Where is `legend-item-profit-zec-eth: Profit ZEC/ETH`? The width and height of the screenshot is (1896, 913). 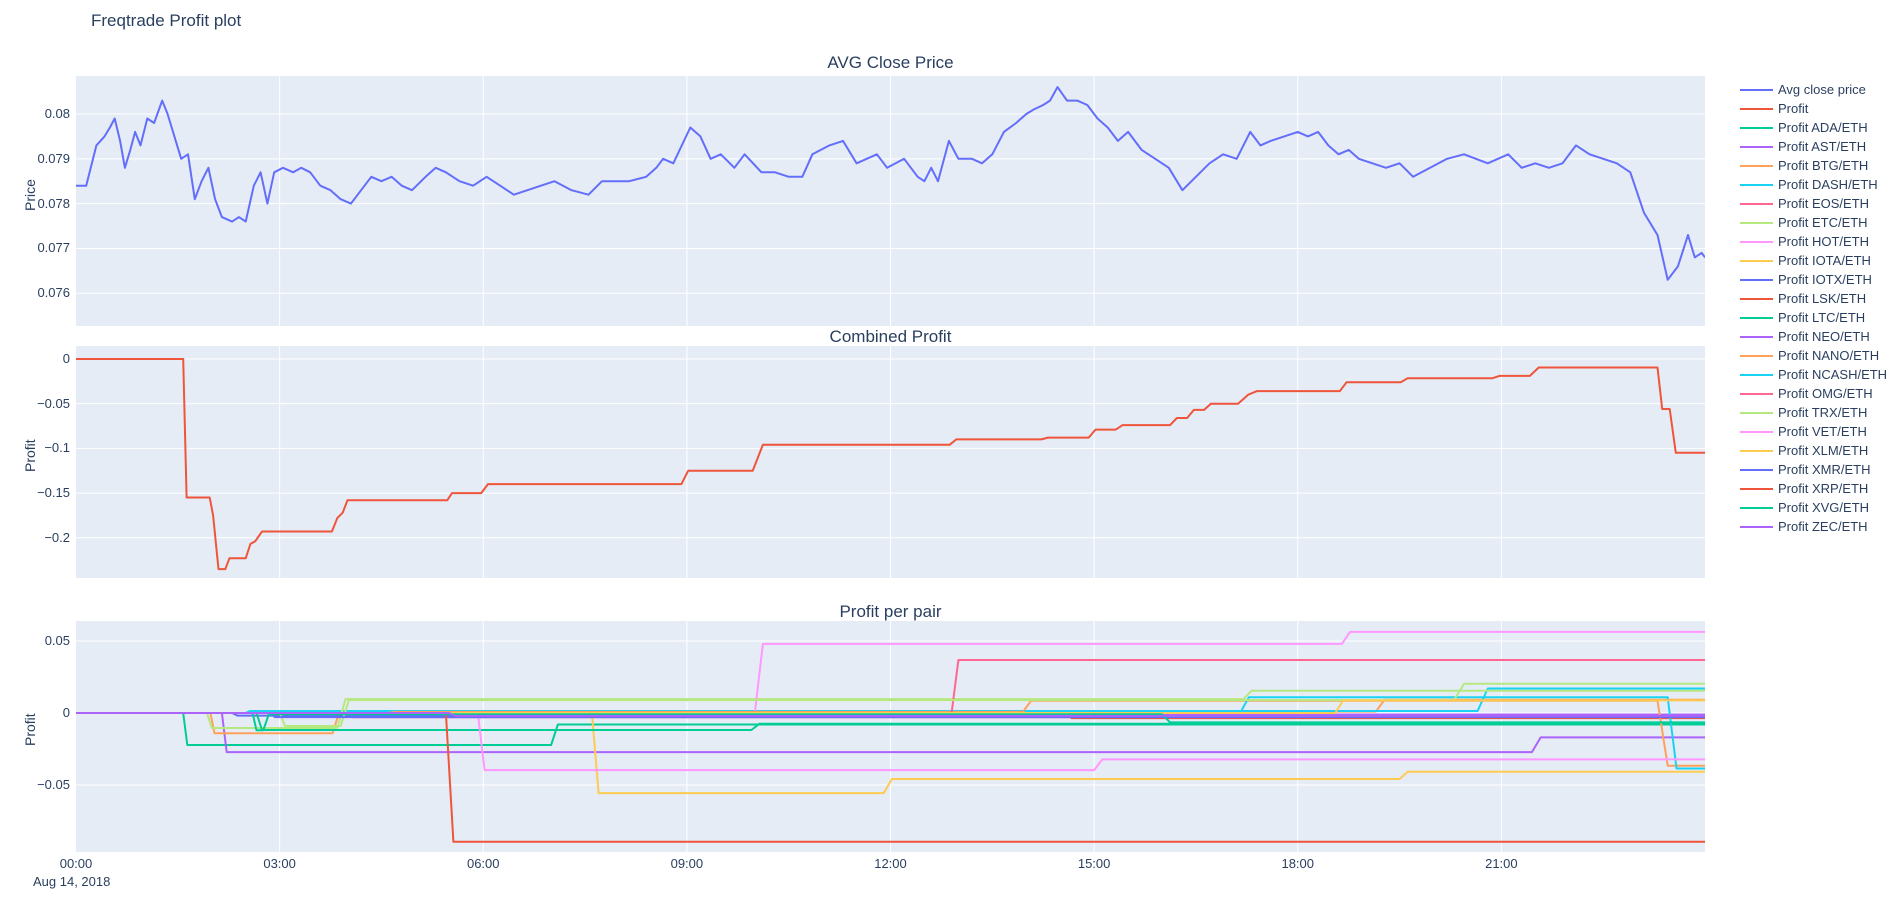 legend-item-profit-zec-eth: Profit ZEC/ETH is located at coordinates (1813, 526).